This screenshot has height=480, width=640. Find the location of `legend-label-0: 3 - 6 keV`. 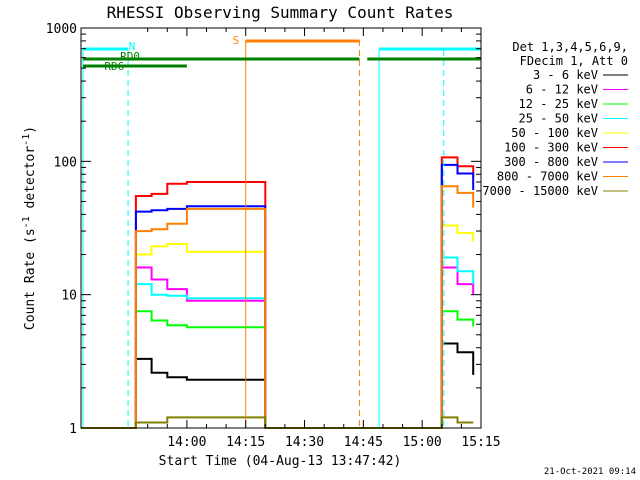

legend-label-0: 3 - 6 keV is located at coordinates (565, 75).